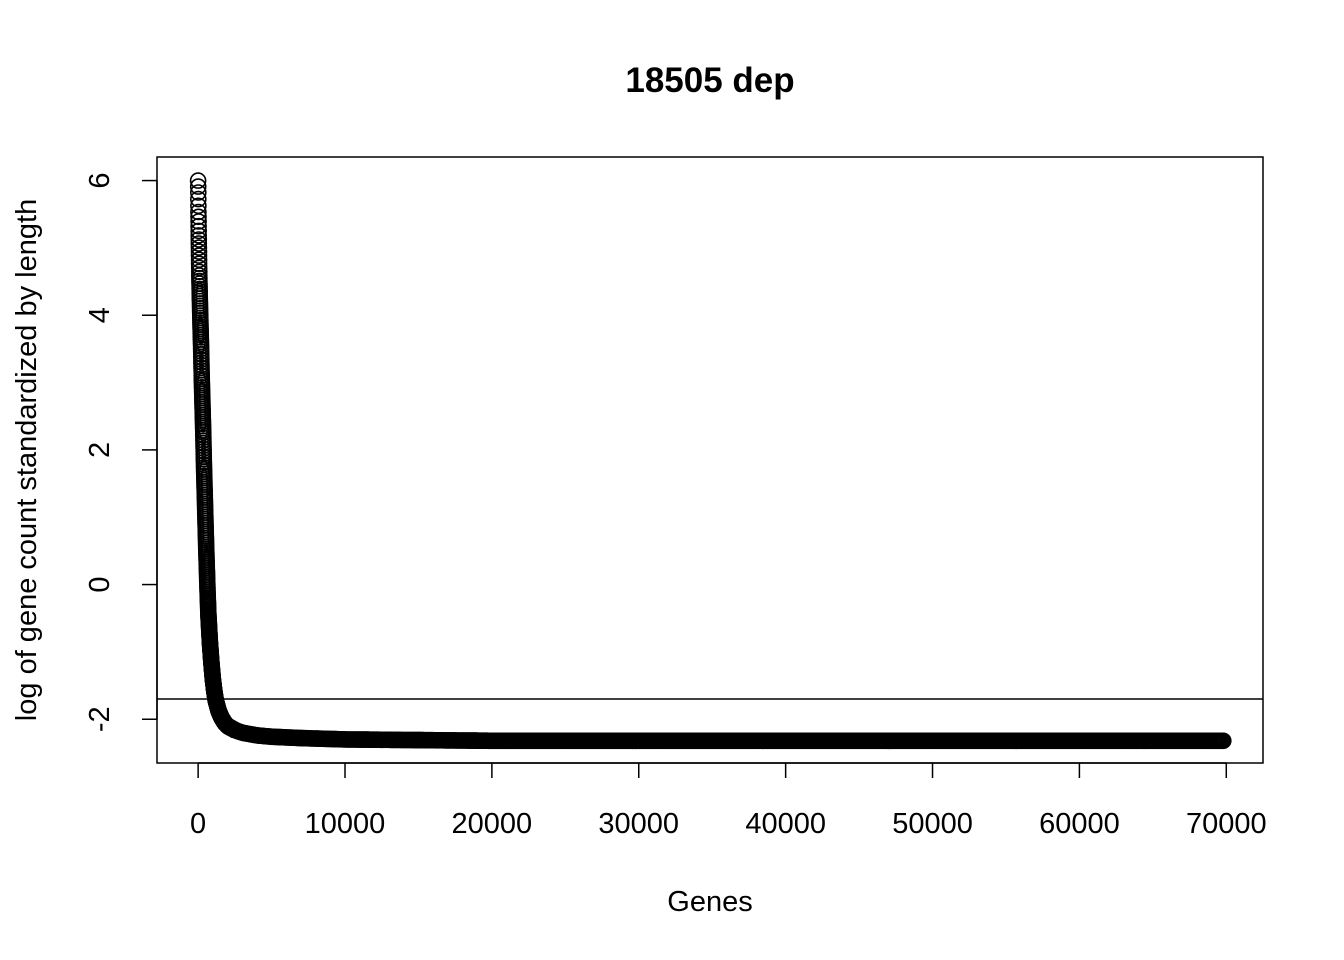 This screenshot has width=1344, height=960. I want to click on x-tick-label: 50000, so click(932, 824).